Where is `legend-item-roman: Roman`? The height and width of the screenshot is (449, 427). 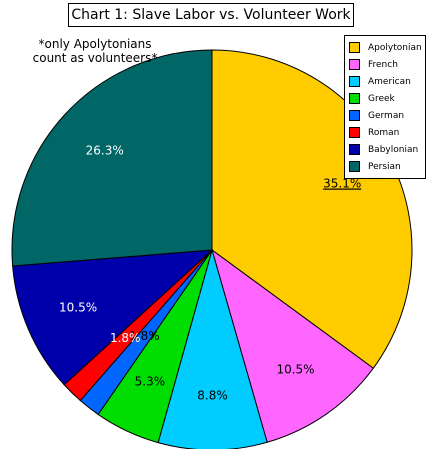 legend-item-roman: Roman is located at coordinates (387, 132).